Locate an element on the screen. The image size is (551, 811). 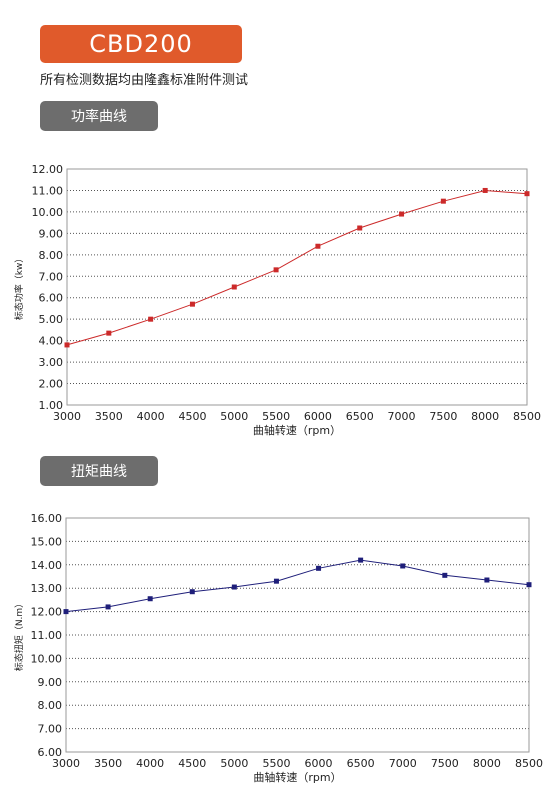
series-line is located at coordinates (297, 586).